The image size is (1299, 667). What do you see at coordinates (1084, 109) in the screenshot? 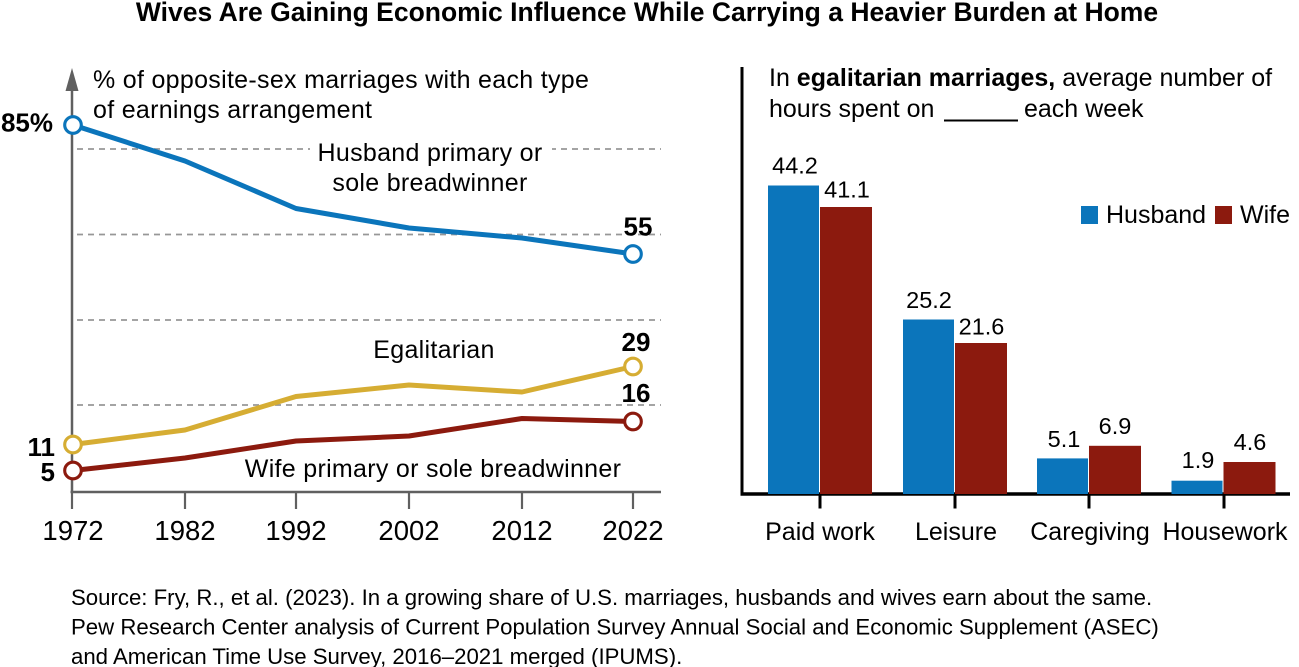
I see `svg-text: each week` at bounding box center [1084, 109].